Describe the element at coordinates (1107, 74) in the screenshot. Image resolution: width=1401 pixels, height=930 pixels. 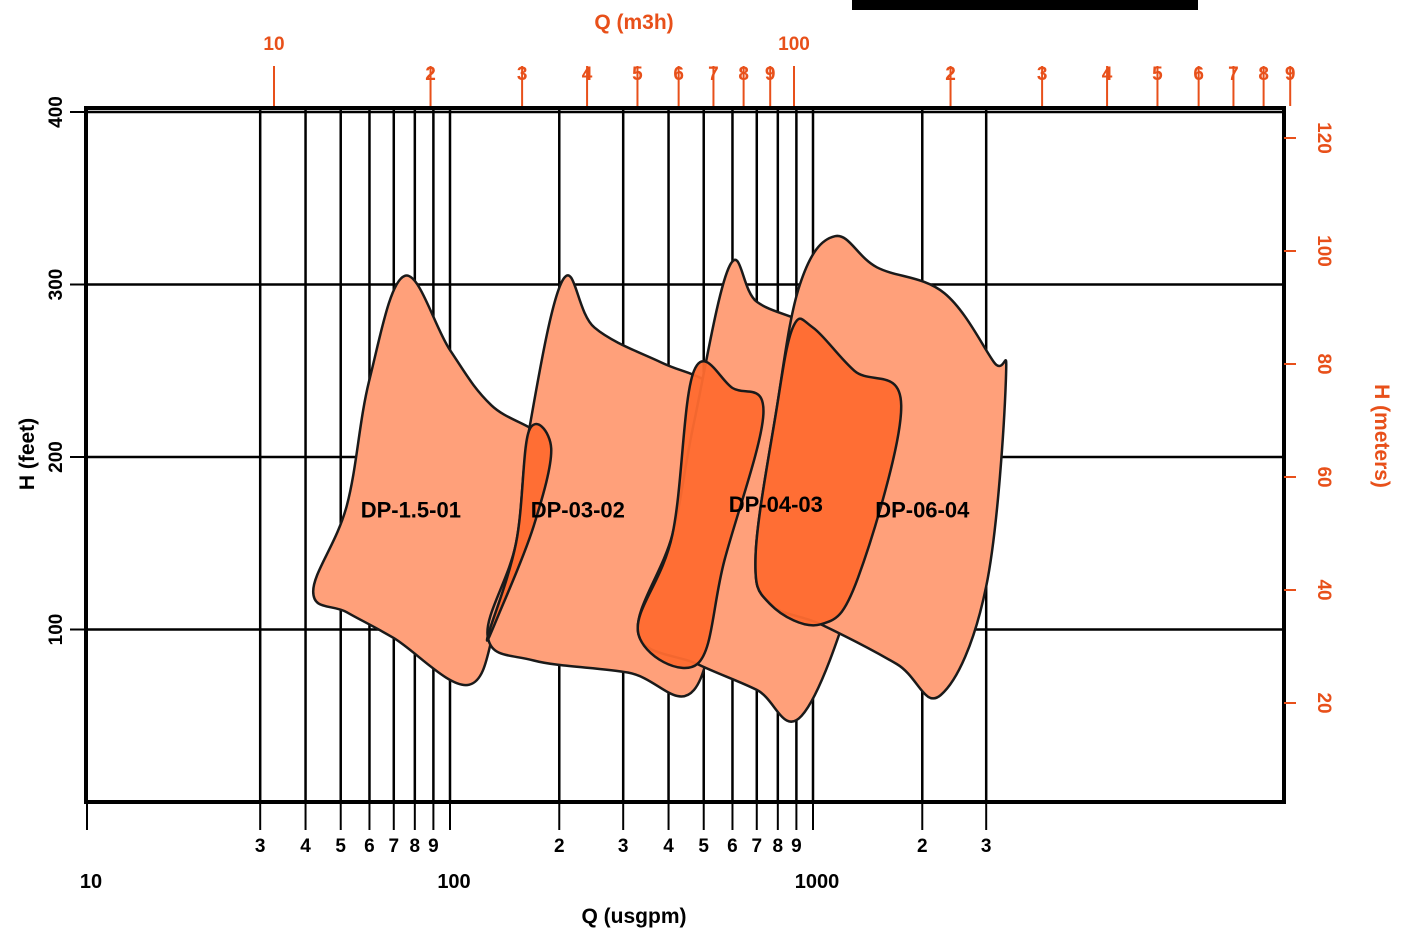
I see `x2-tick-label-12: 4` at that location.